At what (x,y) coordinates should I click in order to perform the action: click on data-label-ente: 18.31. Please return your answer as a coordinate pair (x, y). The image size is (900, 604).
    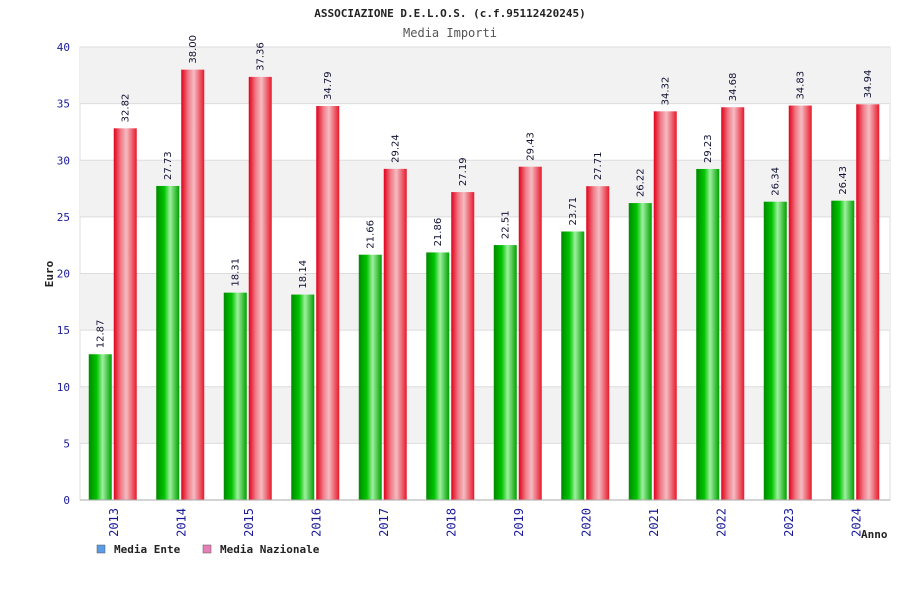
    Looking at the image, I should click on (236, 272).